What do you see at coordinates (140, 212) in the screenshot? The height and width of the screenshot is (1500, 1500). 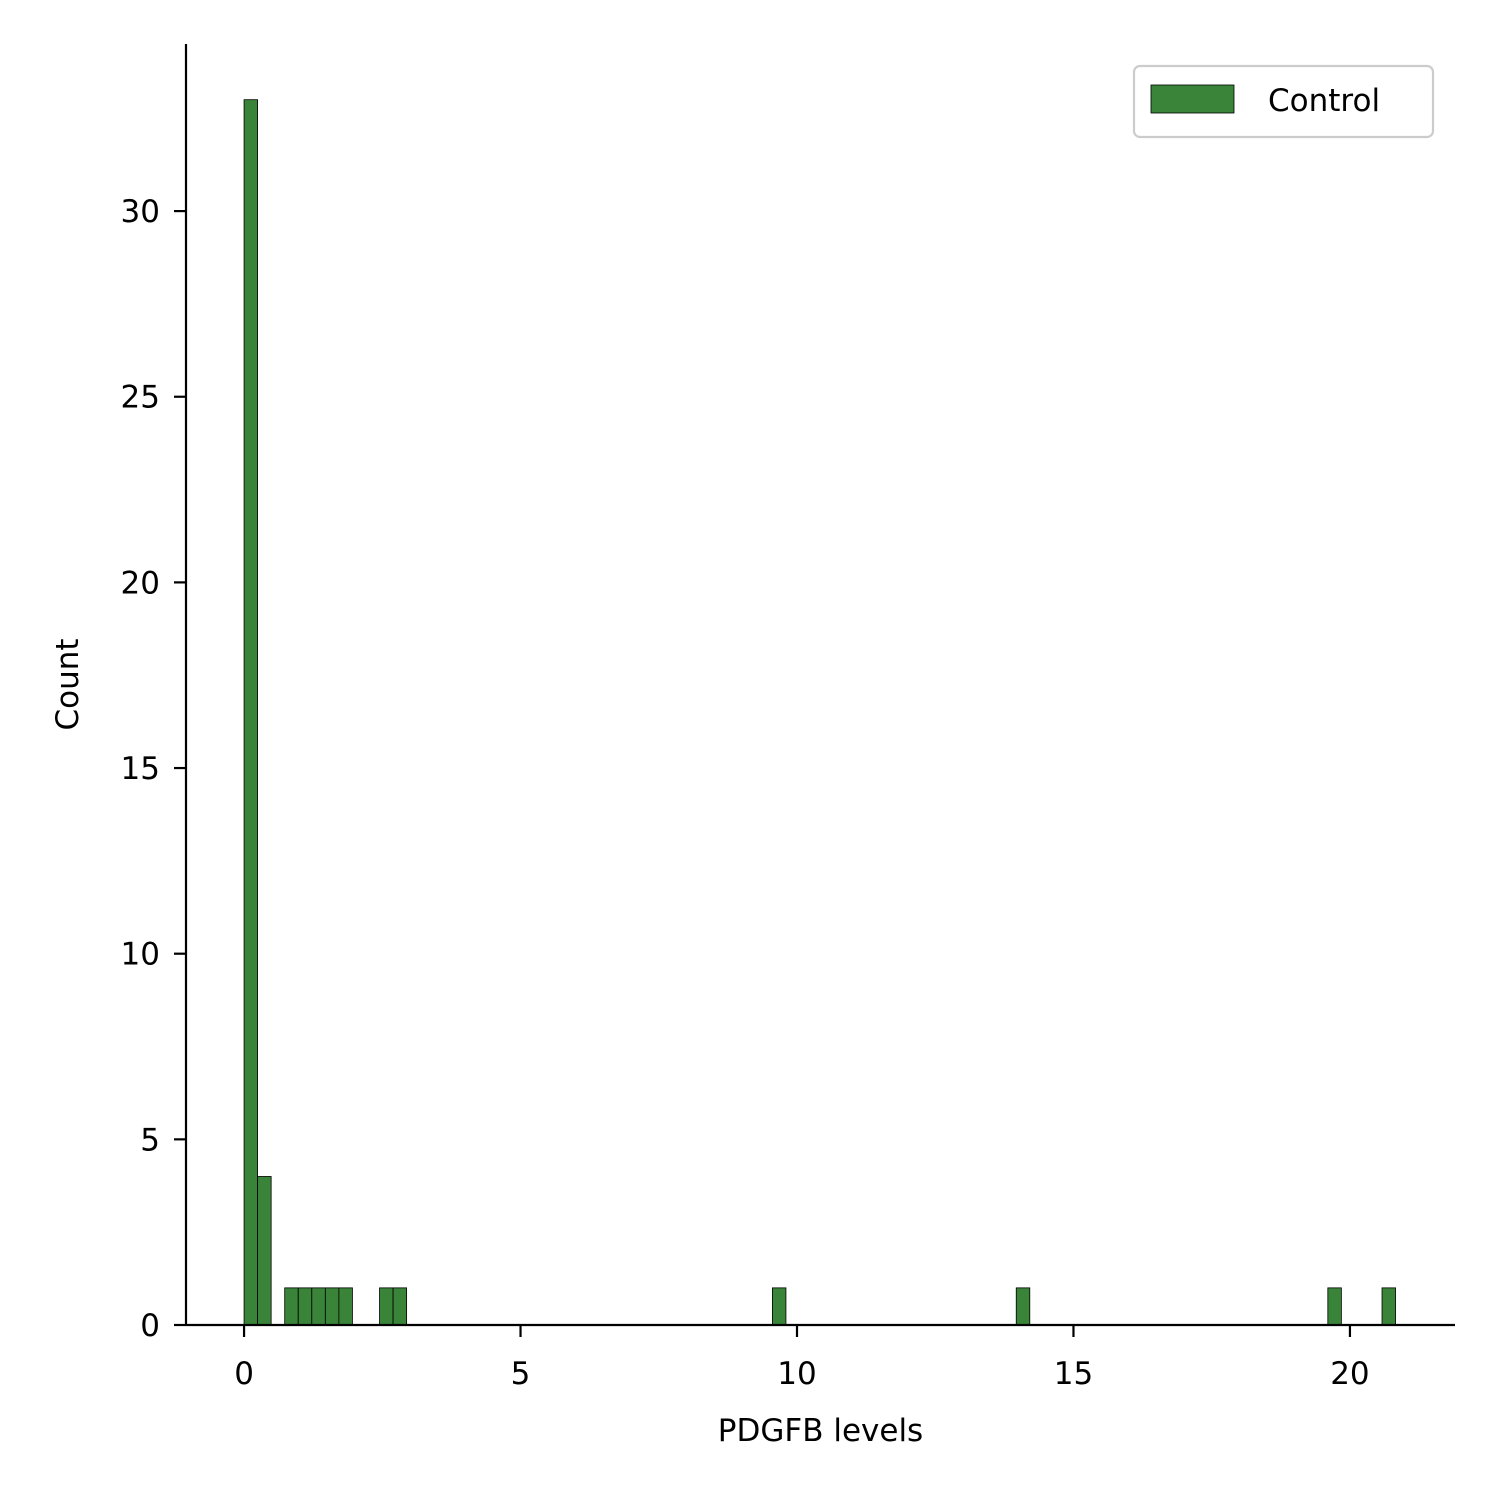 I see `y-tick-label: 30` at bounding box center [140, 212].